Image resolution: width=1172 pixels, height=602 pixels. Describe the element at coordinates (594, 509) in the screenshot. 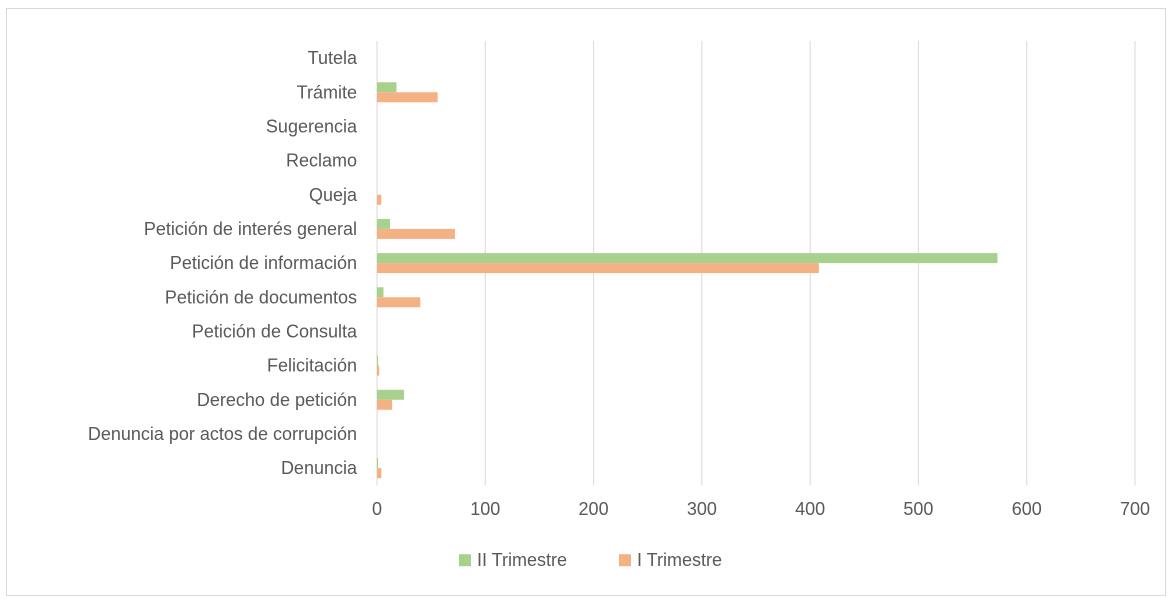

I see `x-tick-label: 200` at that location.